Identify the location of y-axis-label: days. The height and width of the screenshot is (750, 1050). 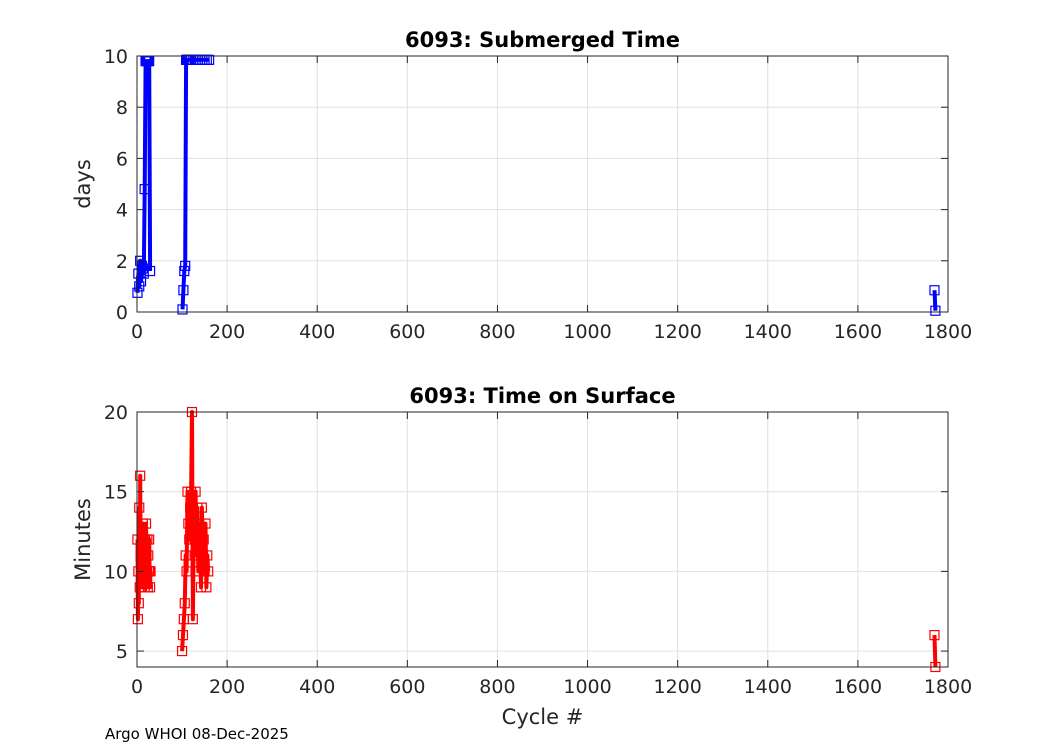
(83, 184).